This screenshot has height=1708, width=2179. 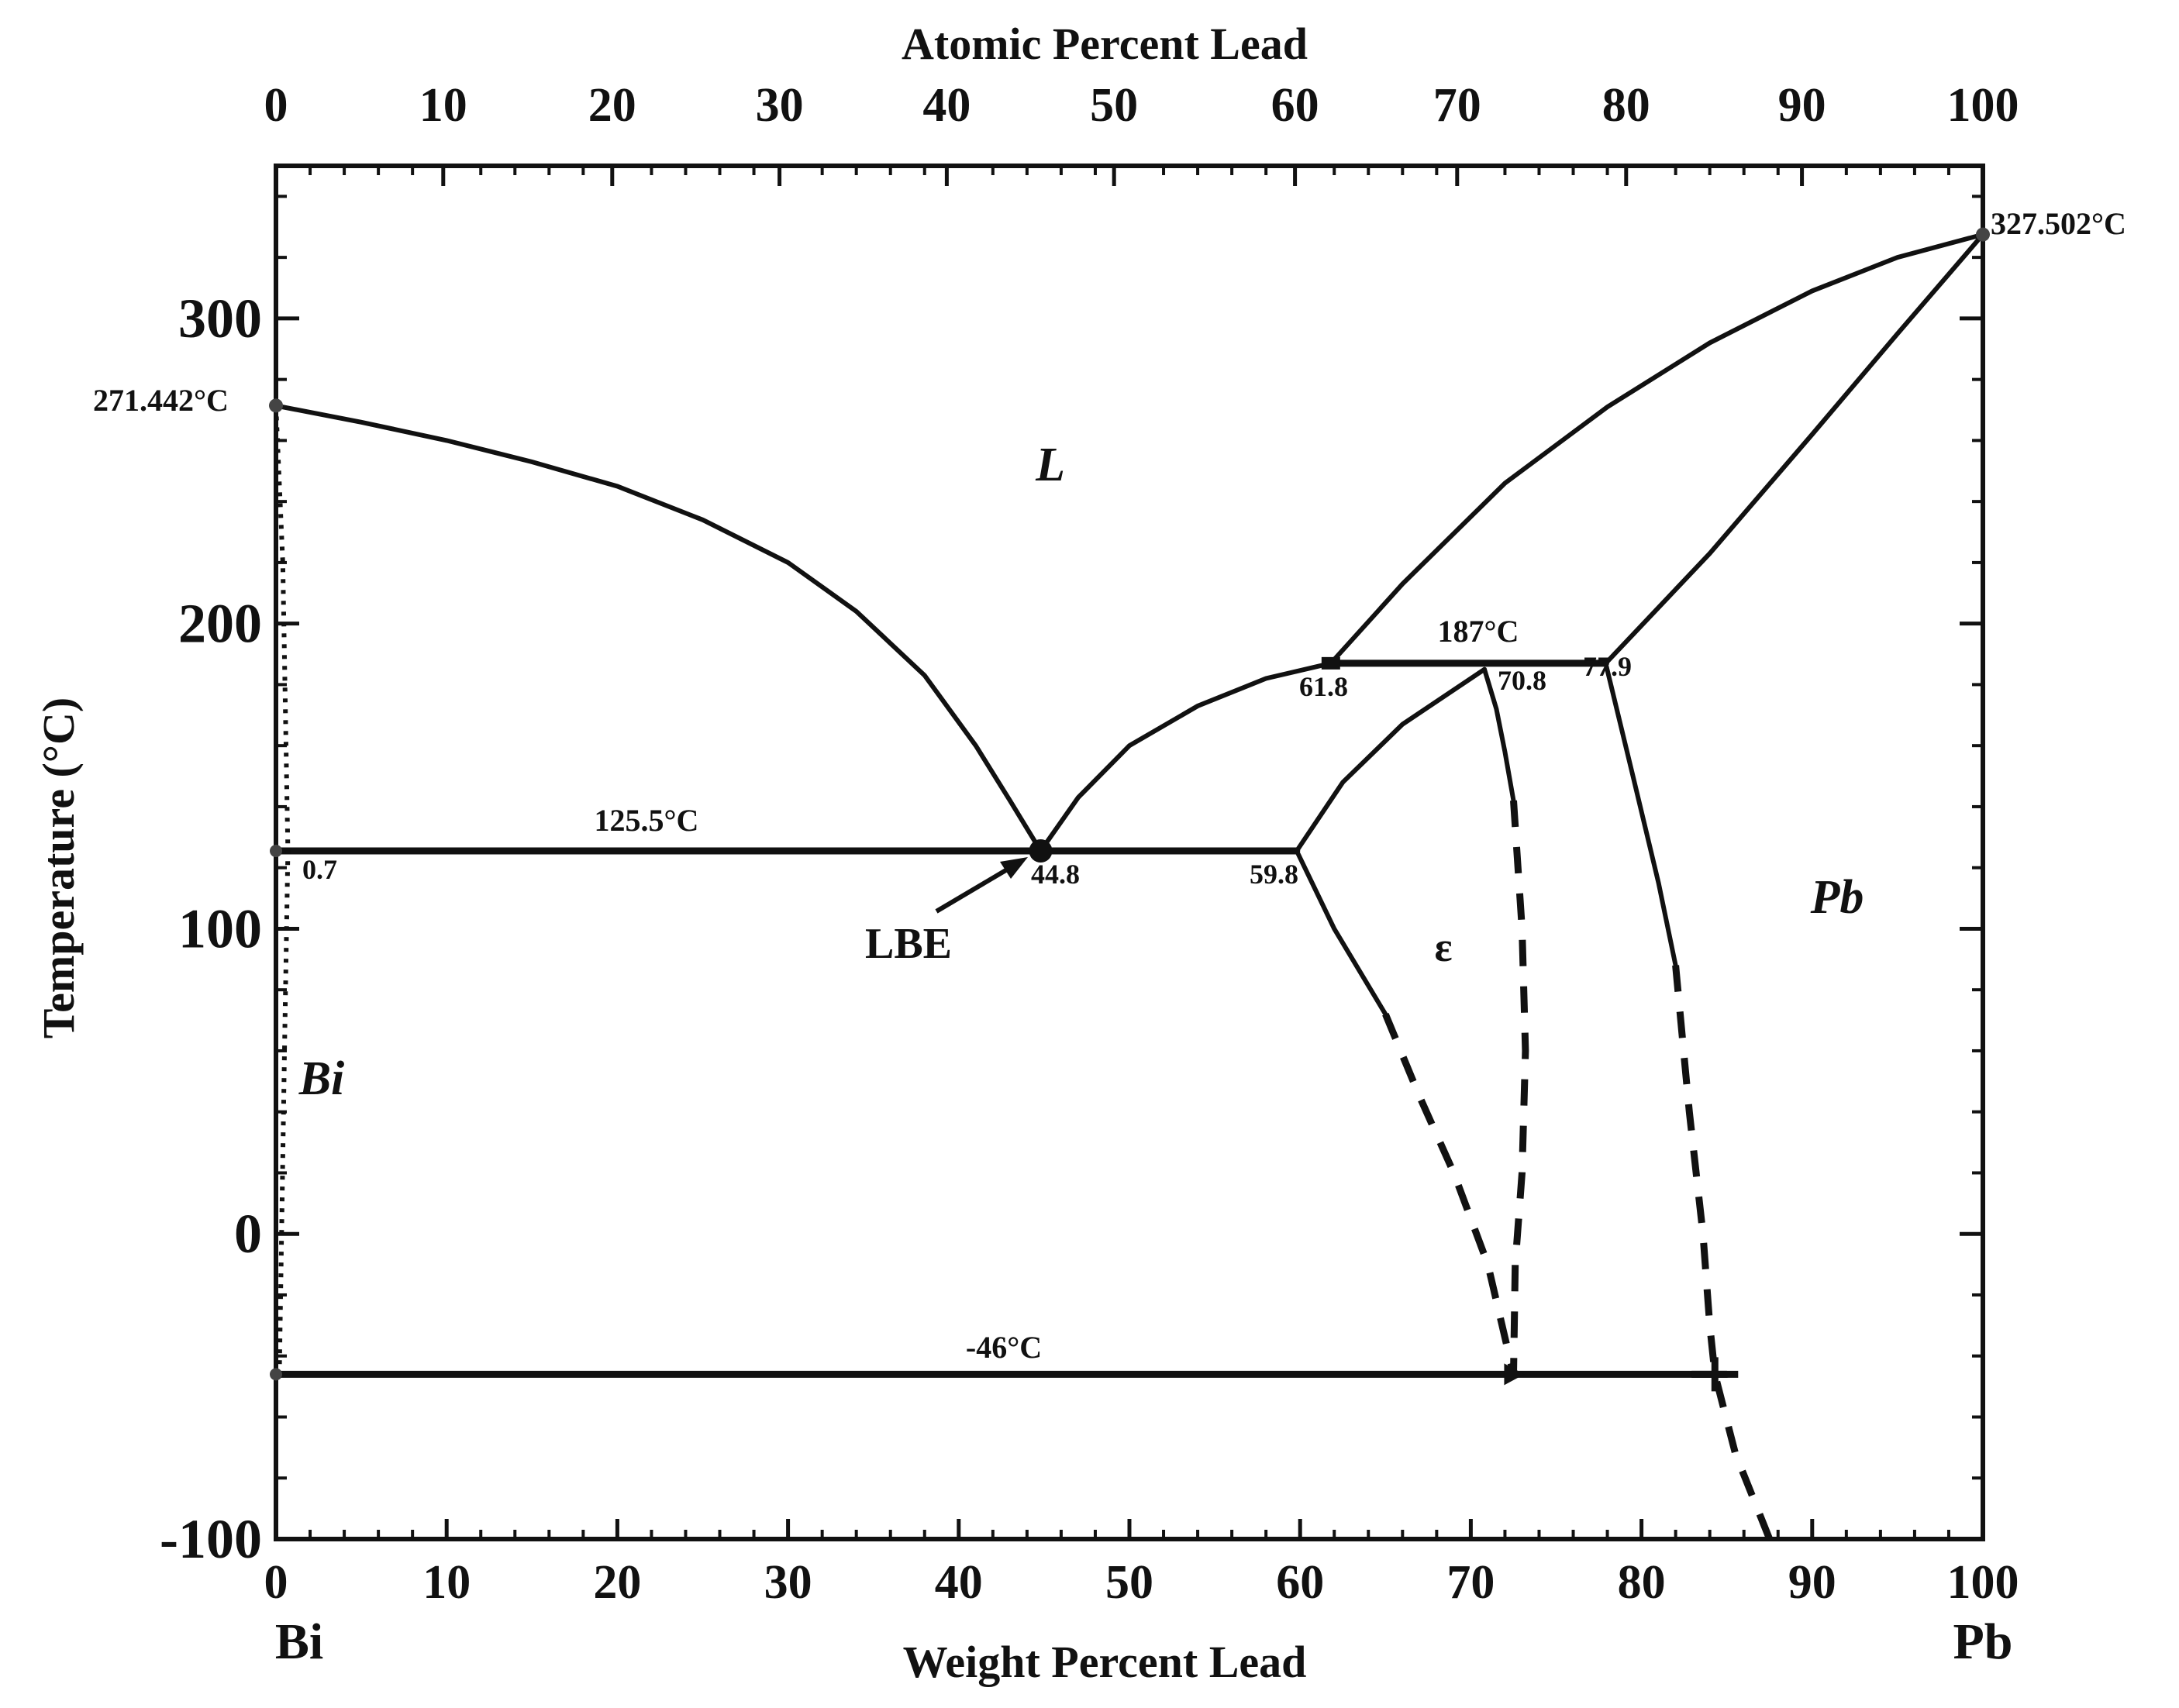 What do you see at coordinates (276, 1375) in the screenshot?
I see `low-isotherm-start` at bounding box center [276, 1375].